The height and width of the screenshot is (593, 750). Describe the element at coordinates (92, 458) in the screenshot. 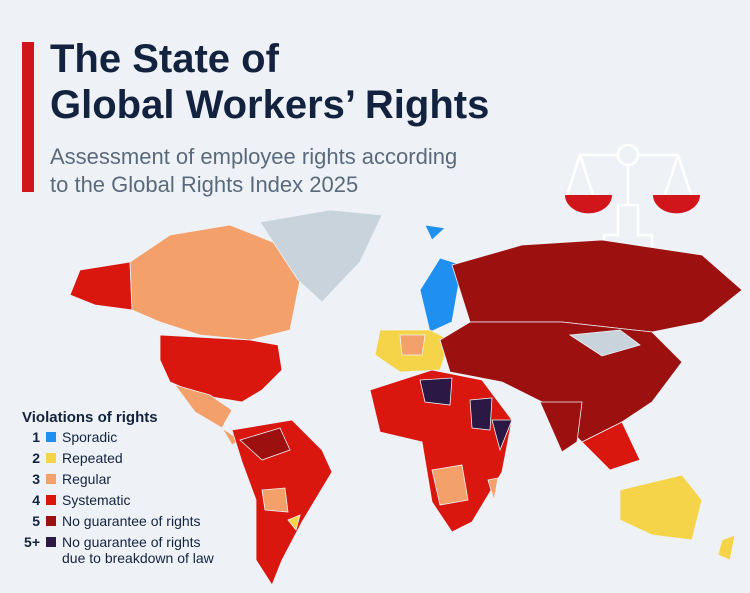

I see `legend-label: Repeated` at that location.